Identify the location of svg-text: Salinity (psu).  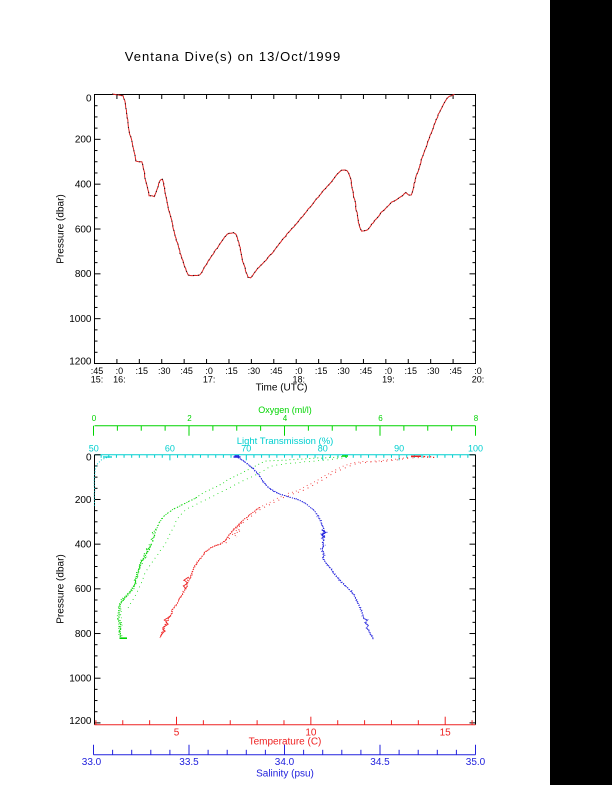
(285, 773).